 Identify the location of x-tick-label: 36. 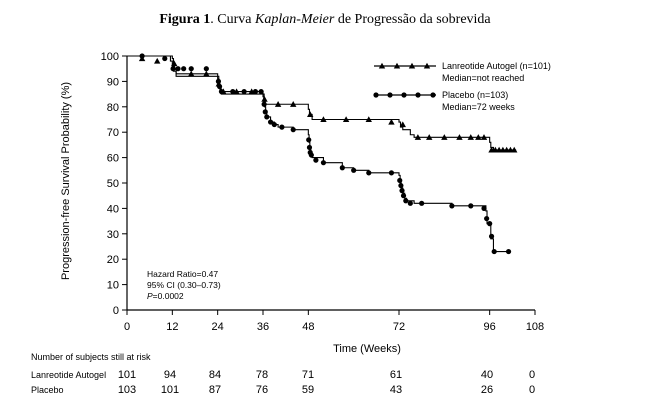
(263, 327).